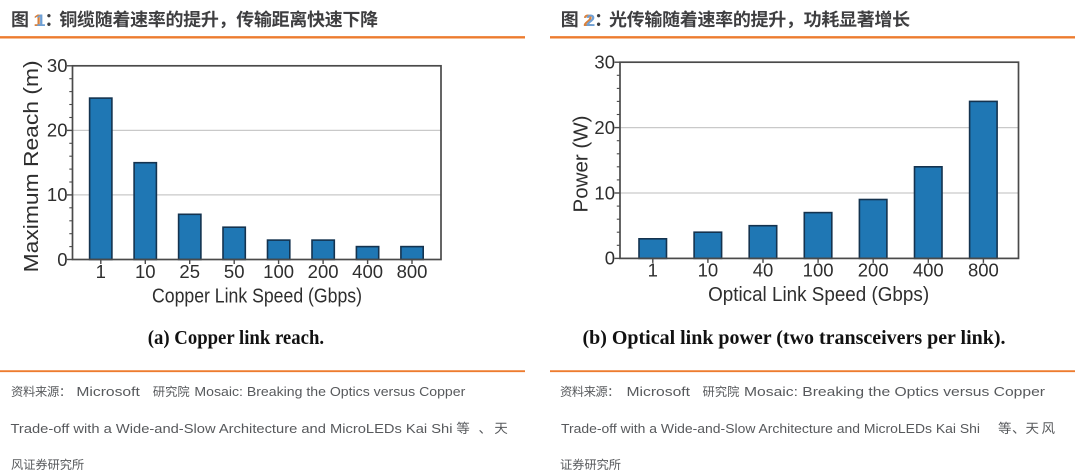 The width and height of the screenshot is (1080, 473). Describe the element at coordinates (234, 271) in the screenshot. I see `svg-text: 50` at that location.